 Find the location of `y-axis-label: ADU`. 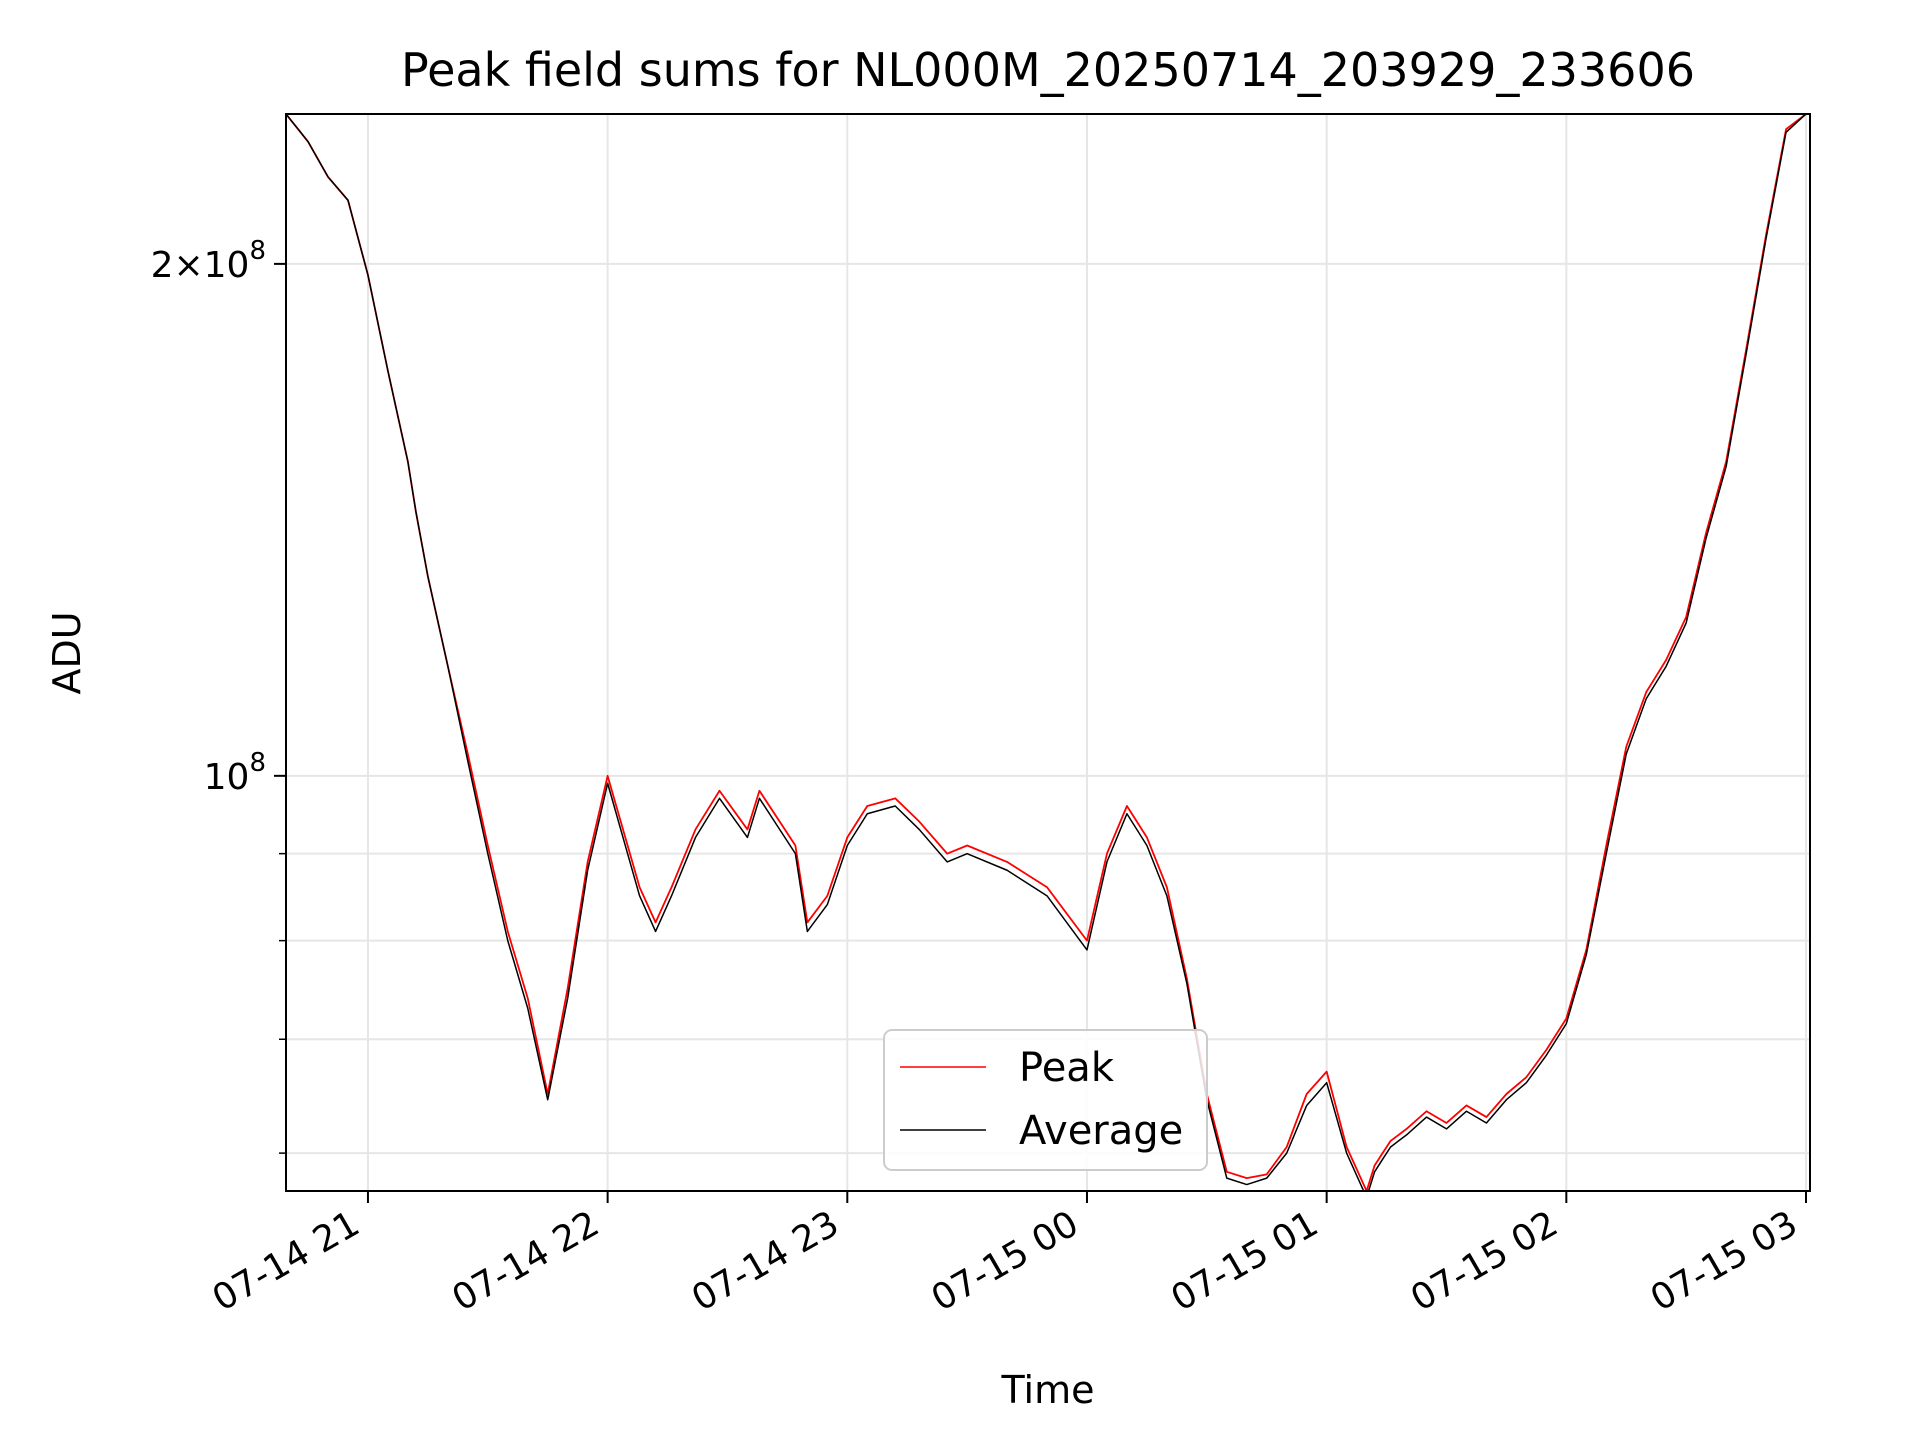

y-axis-label: ADU is located at coordinates (67, 652).